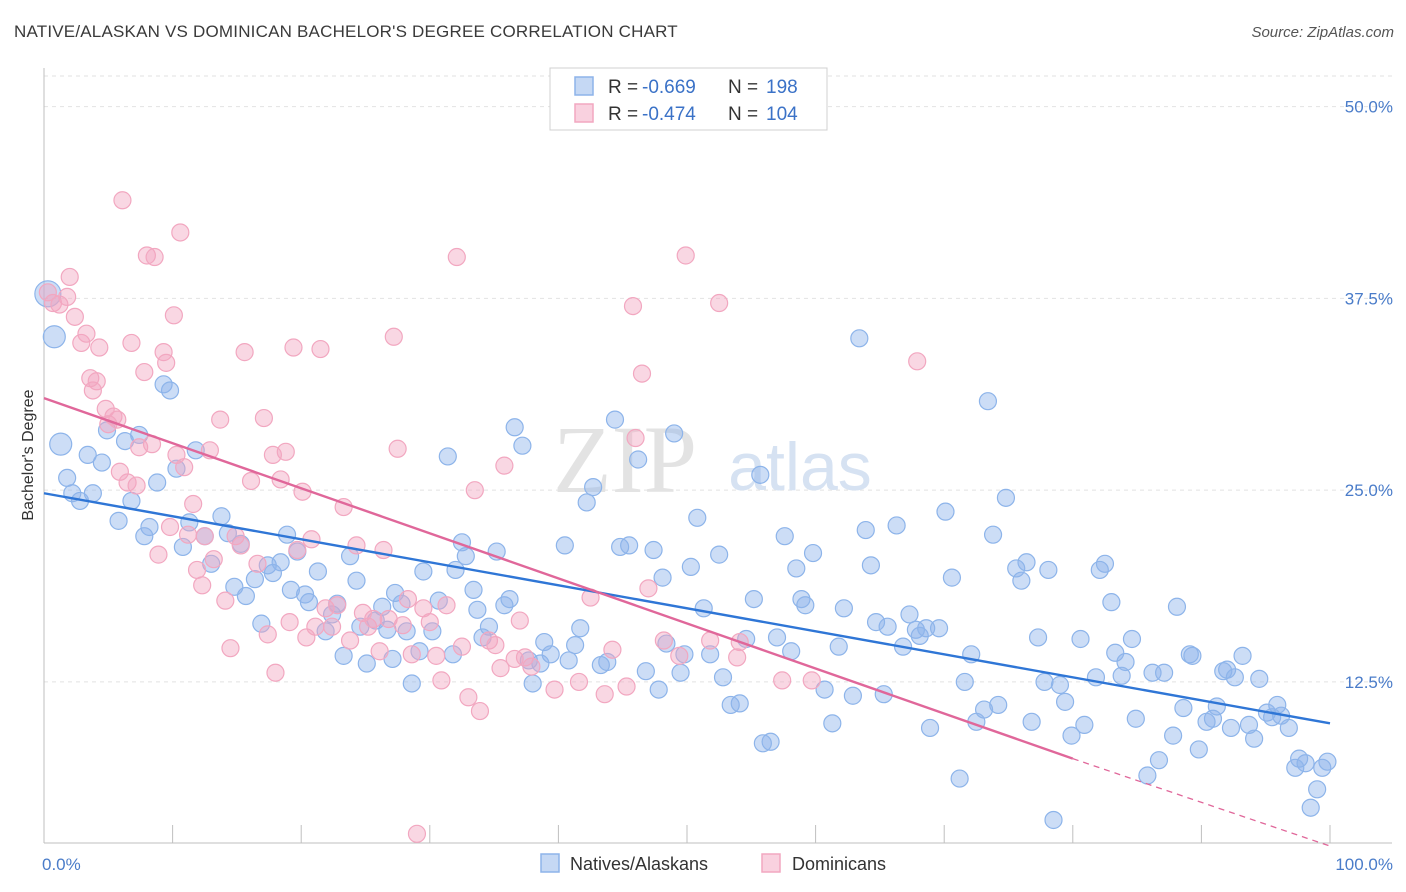  What do you see at coordinates (1364, 864) in the screenshot?
I see `x-tick-label-end: 100.0%` at bounding box center [1364, 864].